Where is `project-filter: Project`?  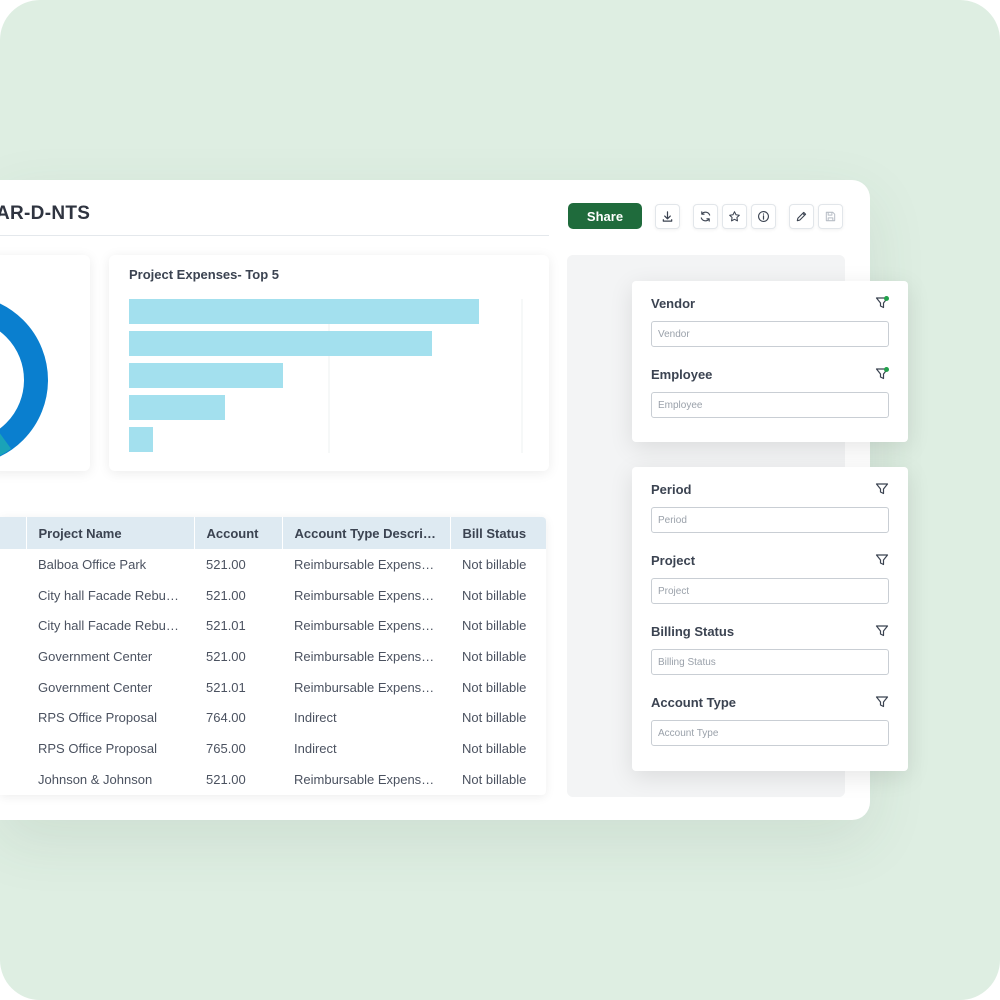 project-filter: Project is located at coordinates (770, 578).